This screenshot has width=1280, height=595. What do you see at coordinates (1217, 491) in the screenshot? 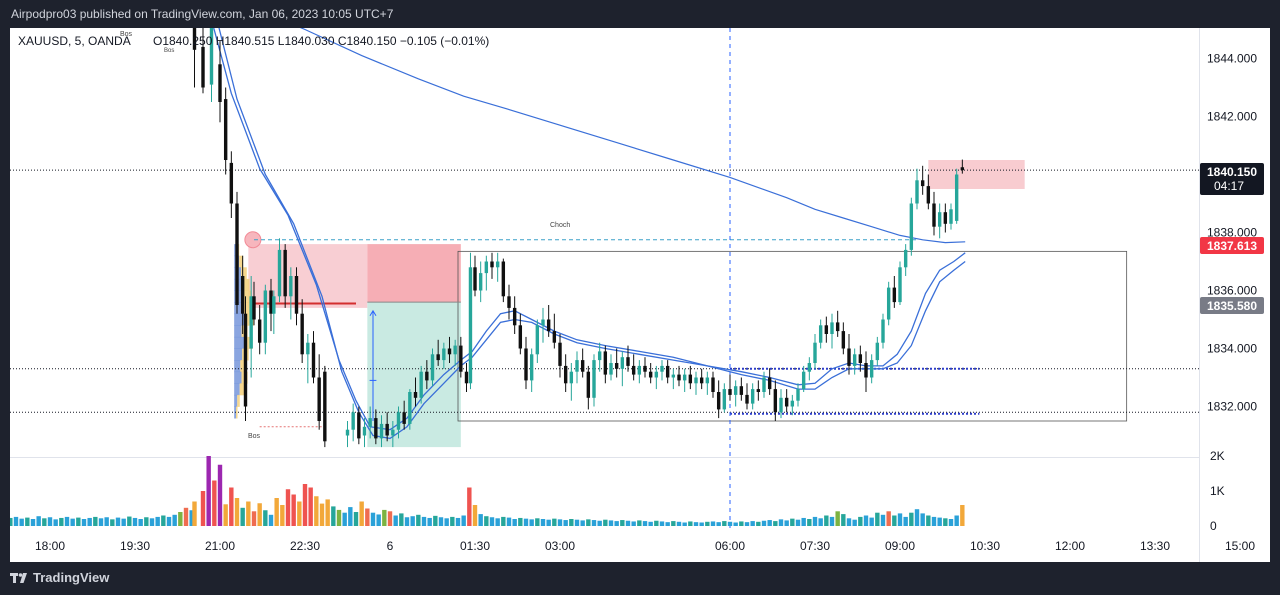
I see `volume-tick-label: 1K` at bounding box center [1217, 491].